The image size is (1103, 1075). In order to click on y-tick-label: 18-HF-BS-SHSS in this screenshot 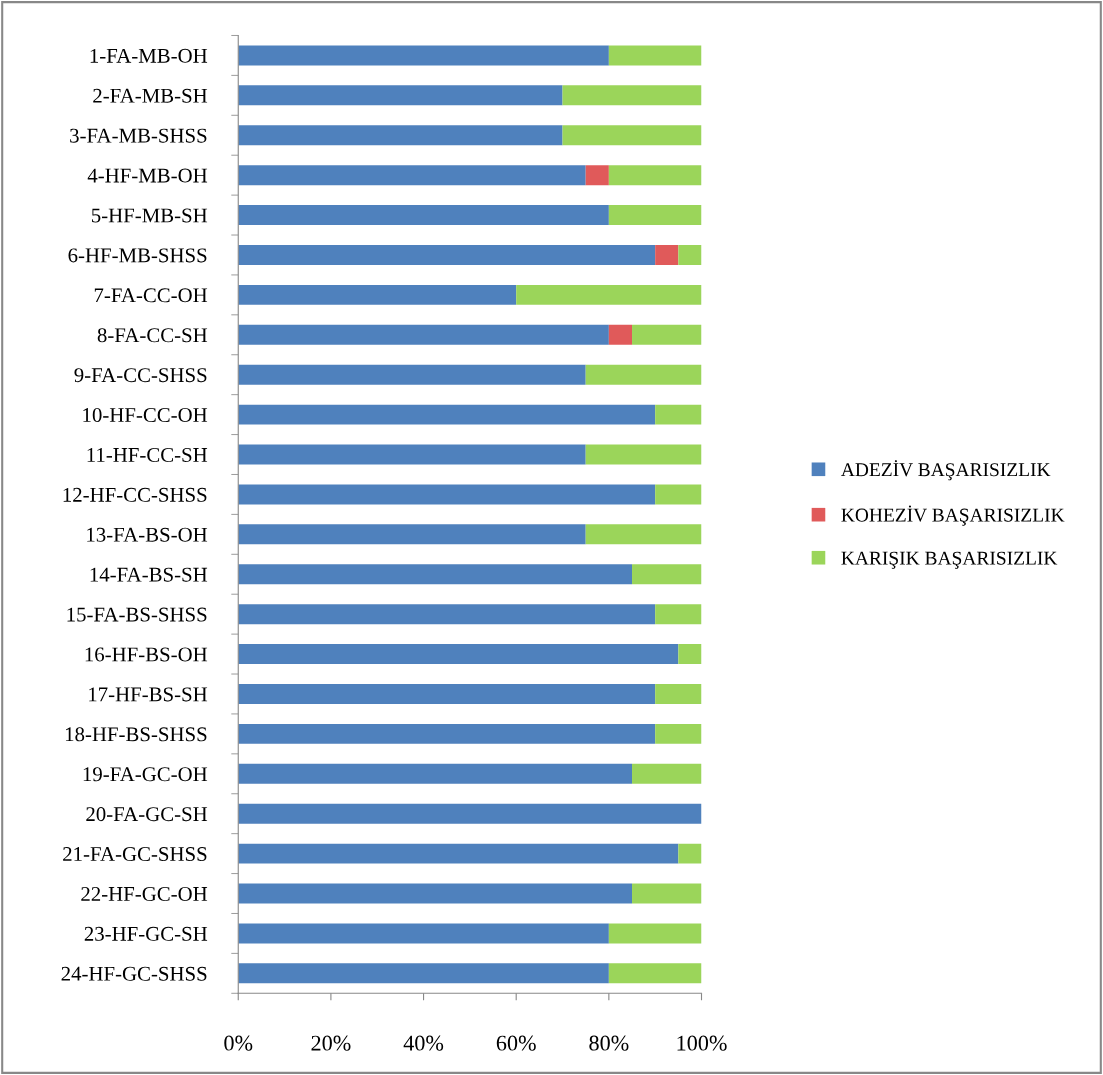, I will do `click(136, 734)`.